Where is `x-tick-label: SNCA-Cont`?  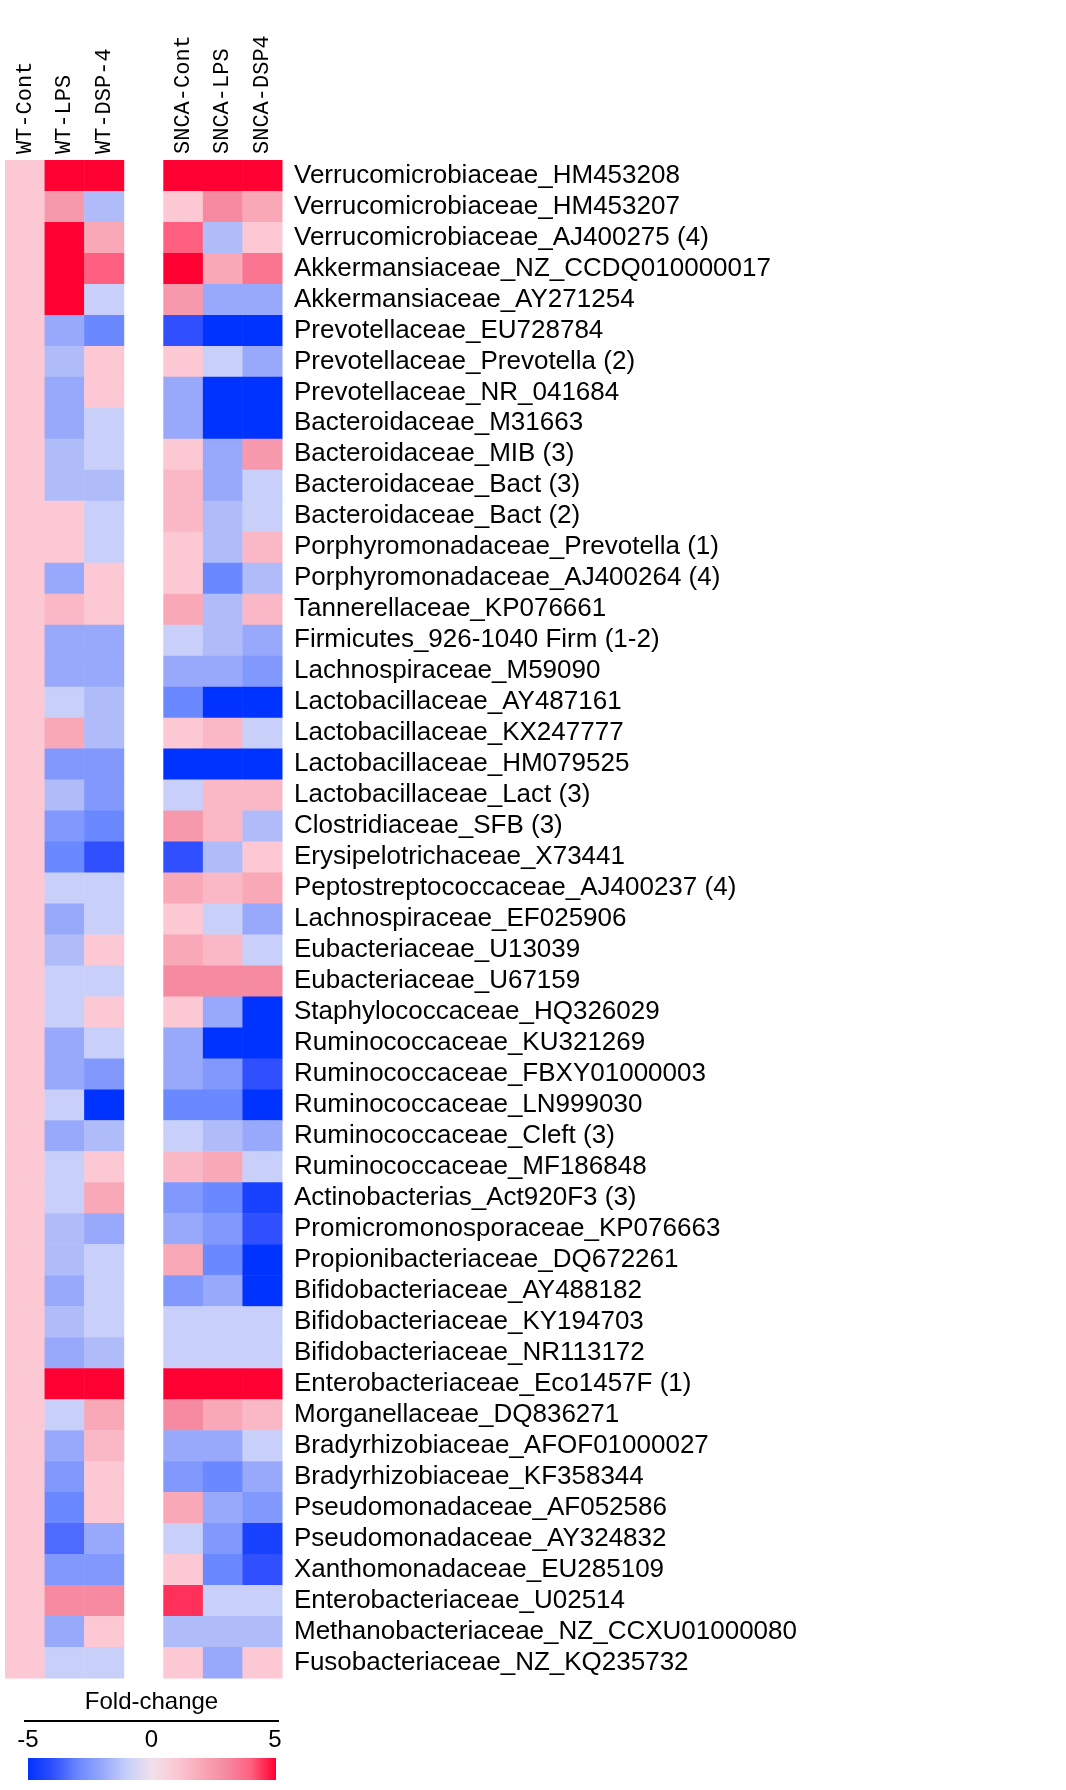
x-tick-label: SNCA-Cont is located at coordinates (183, 94).